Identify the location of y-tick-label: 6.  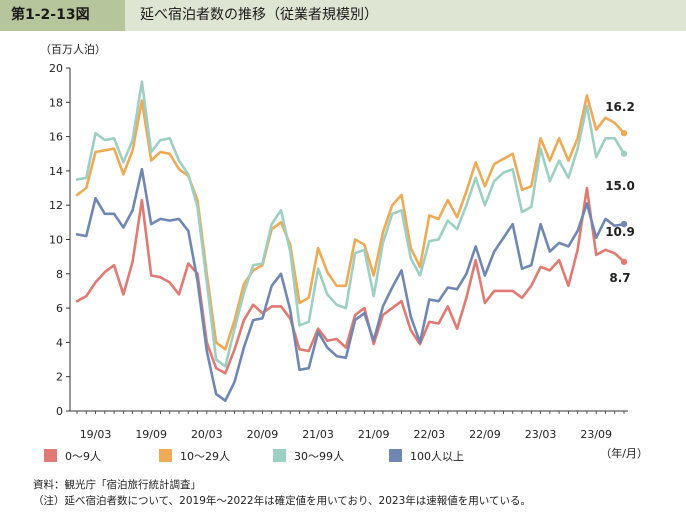
(59, 308).